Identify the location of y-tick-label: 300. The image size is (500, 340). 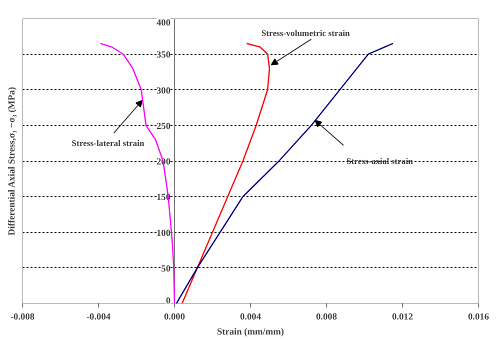
(163, 91).